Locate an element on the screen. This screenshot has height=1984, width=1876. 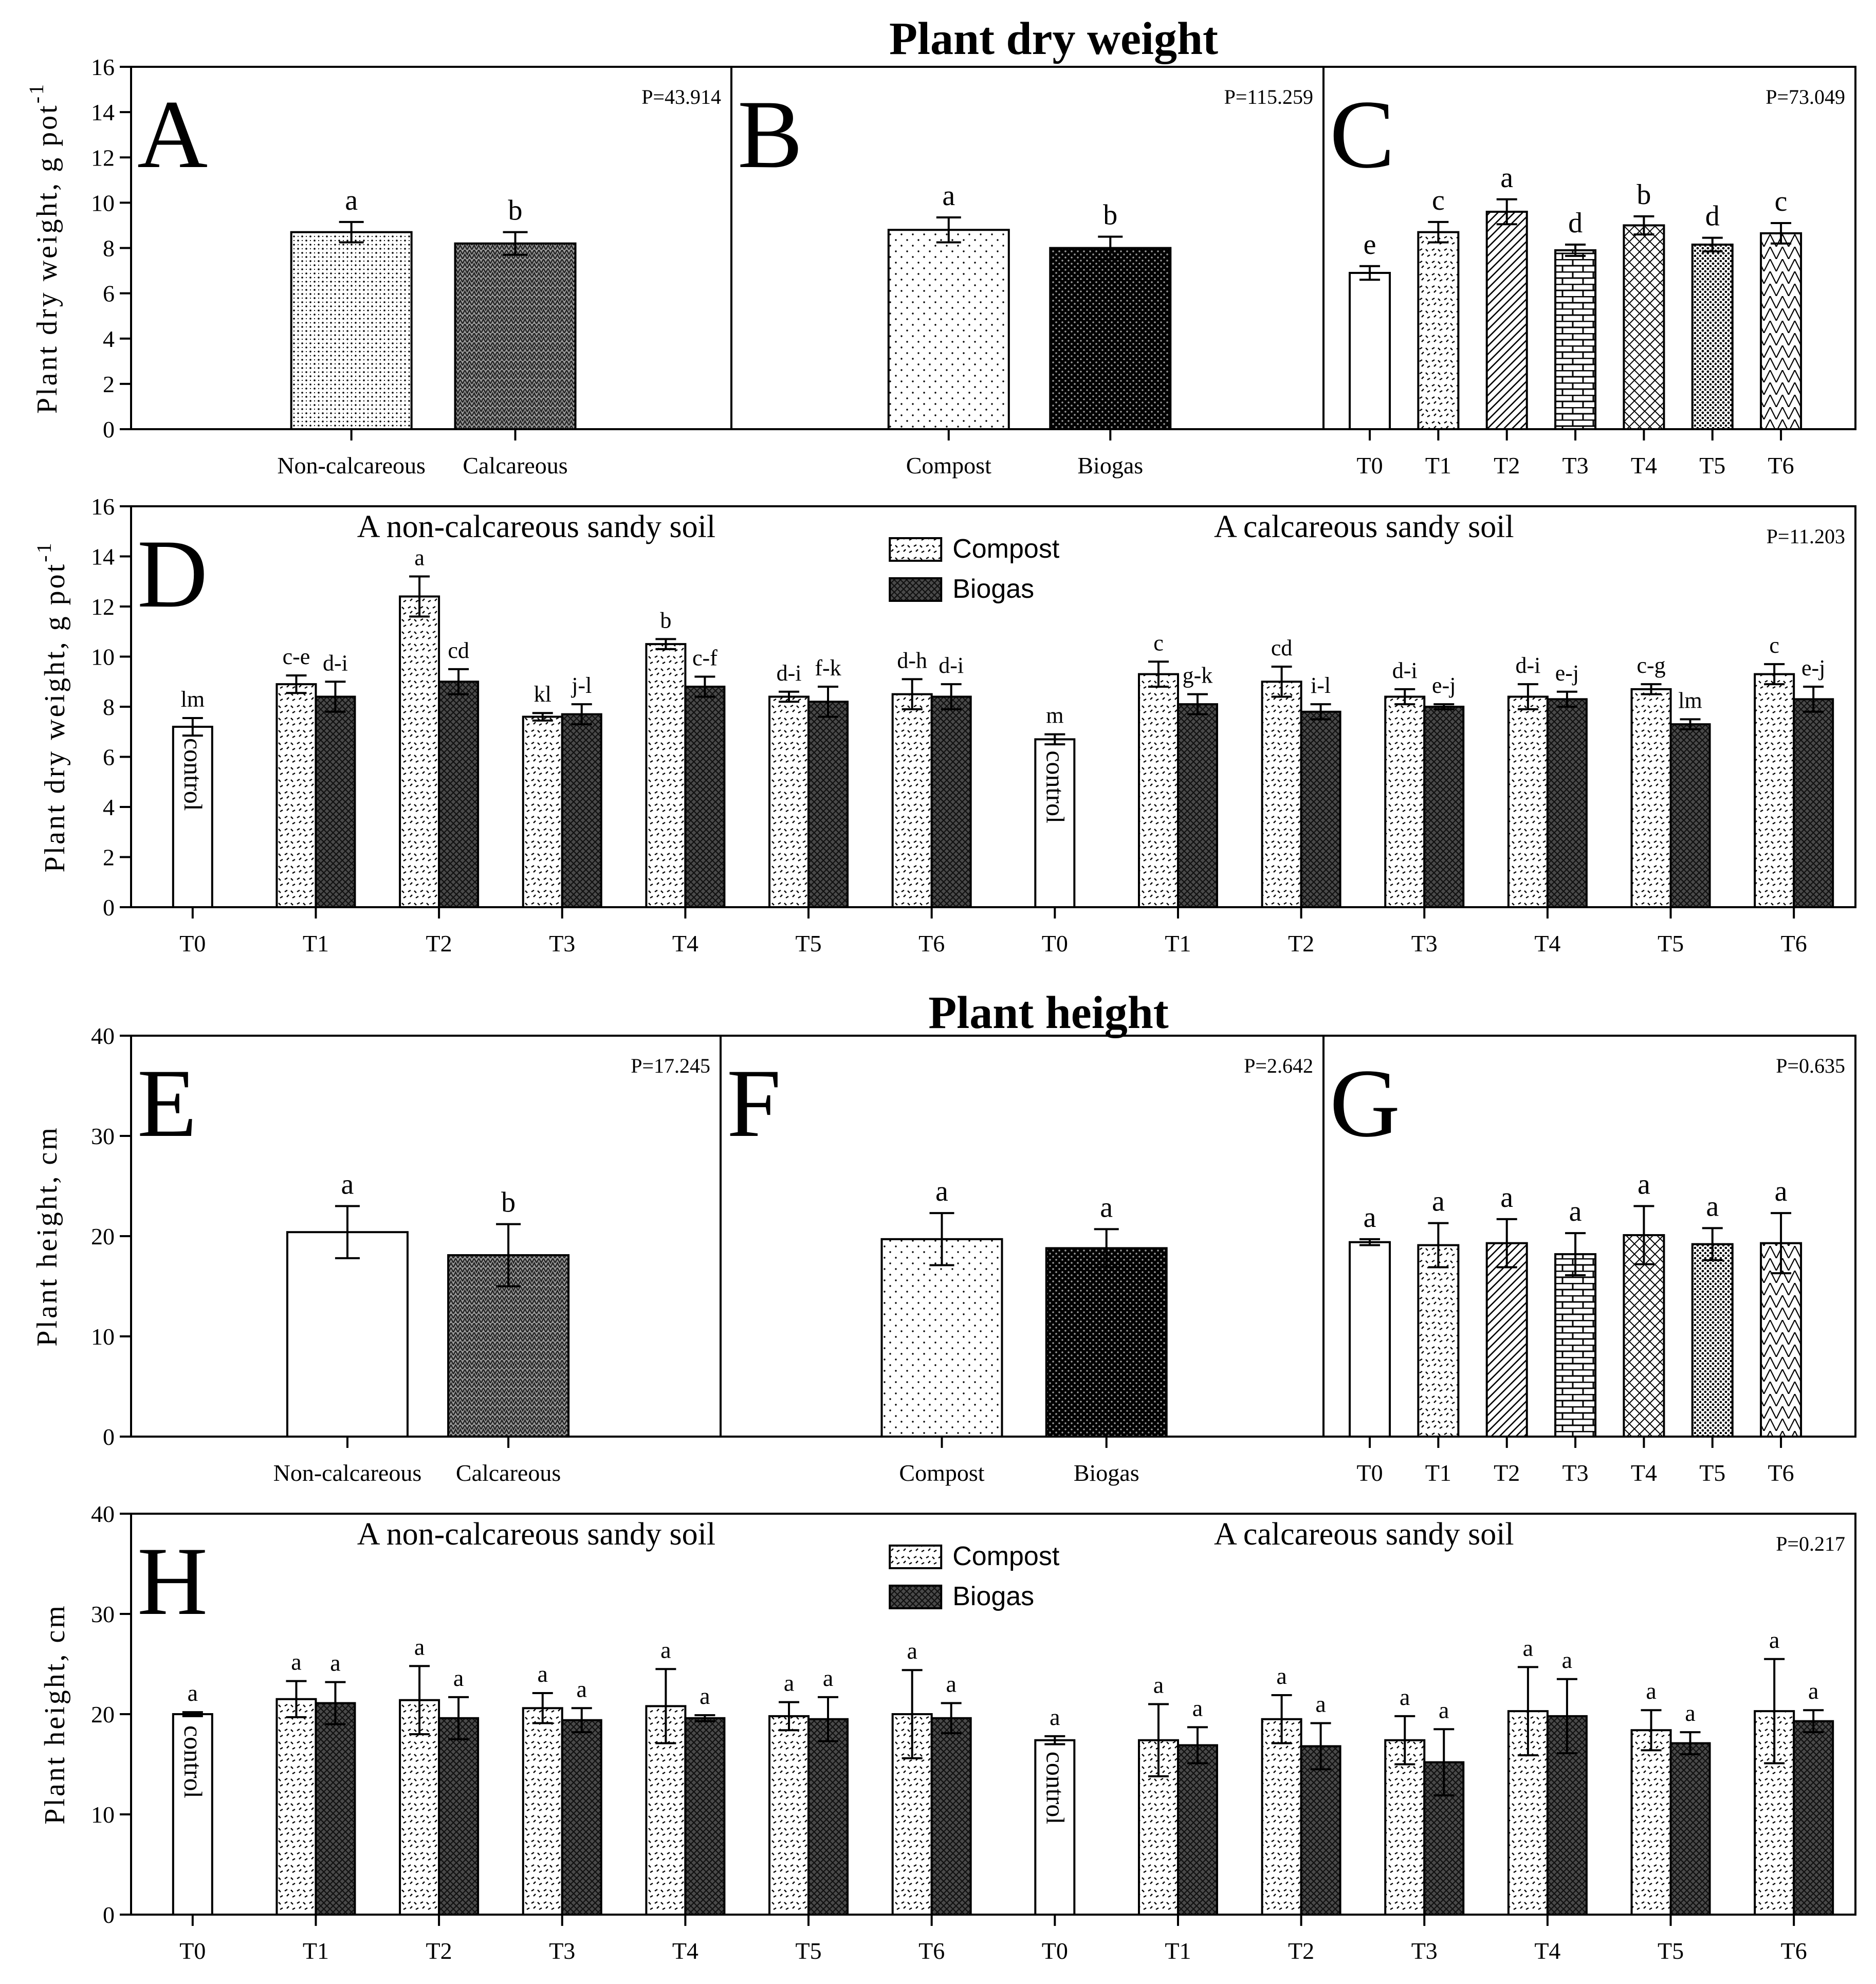
x-tick-label: T1 is located at coordinates (1438, 465).